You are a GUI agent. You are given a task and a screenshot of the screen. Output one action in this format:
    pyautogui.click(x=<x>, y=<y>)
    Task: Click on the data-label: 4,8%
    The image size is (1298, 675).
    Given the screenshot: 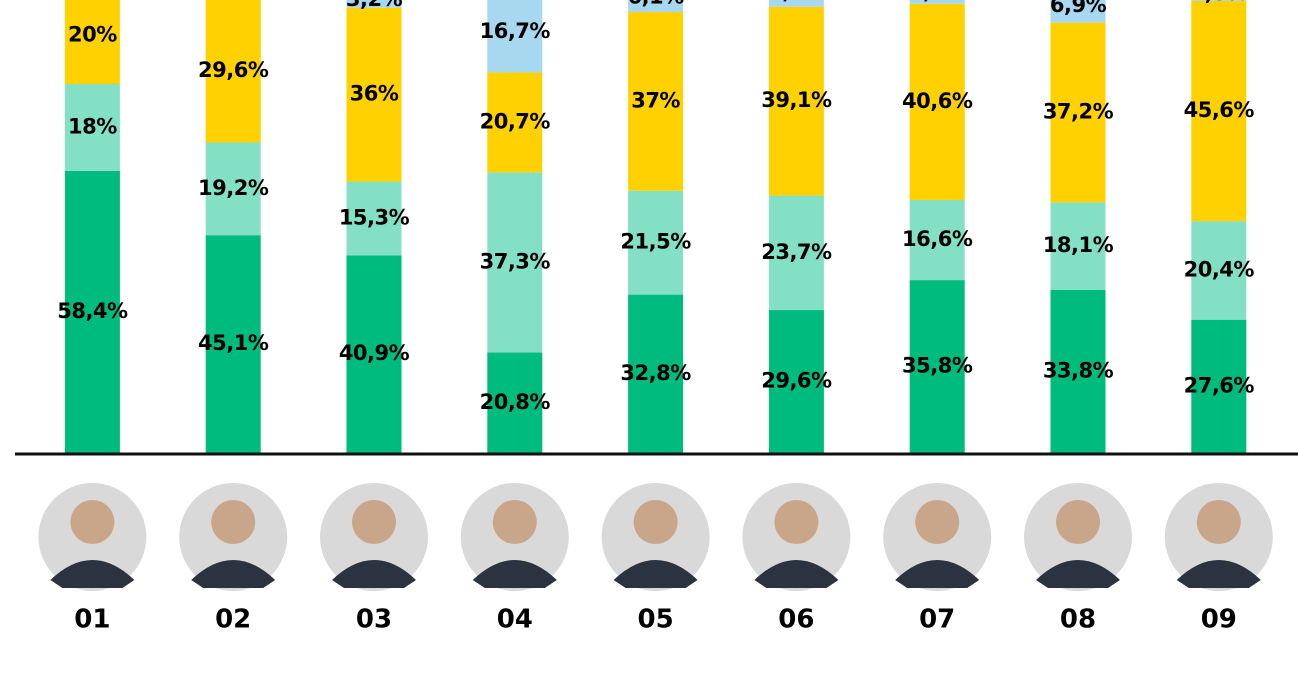 What is the action you would take?
    pyautogui.click(x=937, y=1)
    